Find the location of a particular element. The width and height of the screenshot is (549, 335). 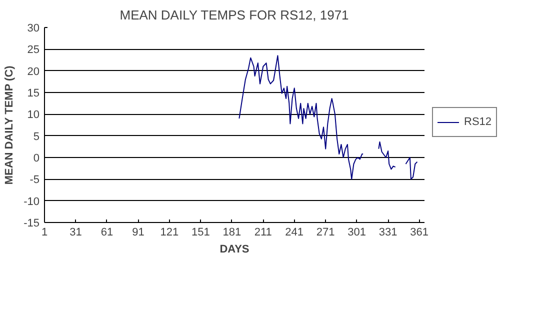

y-tick-label: 20 is located at coordinates (33, 72).